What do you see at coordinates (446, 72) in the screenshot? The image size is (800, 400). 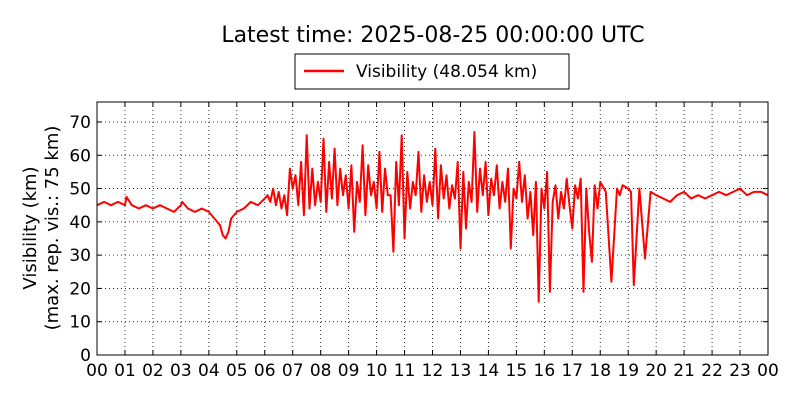 I see `legend-label: Visibility (48.054 km)` at bounding box center [446, 72].